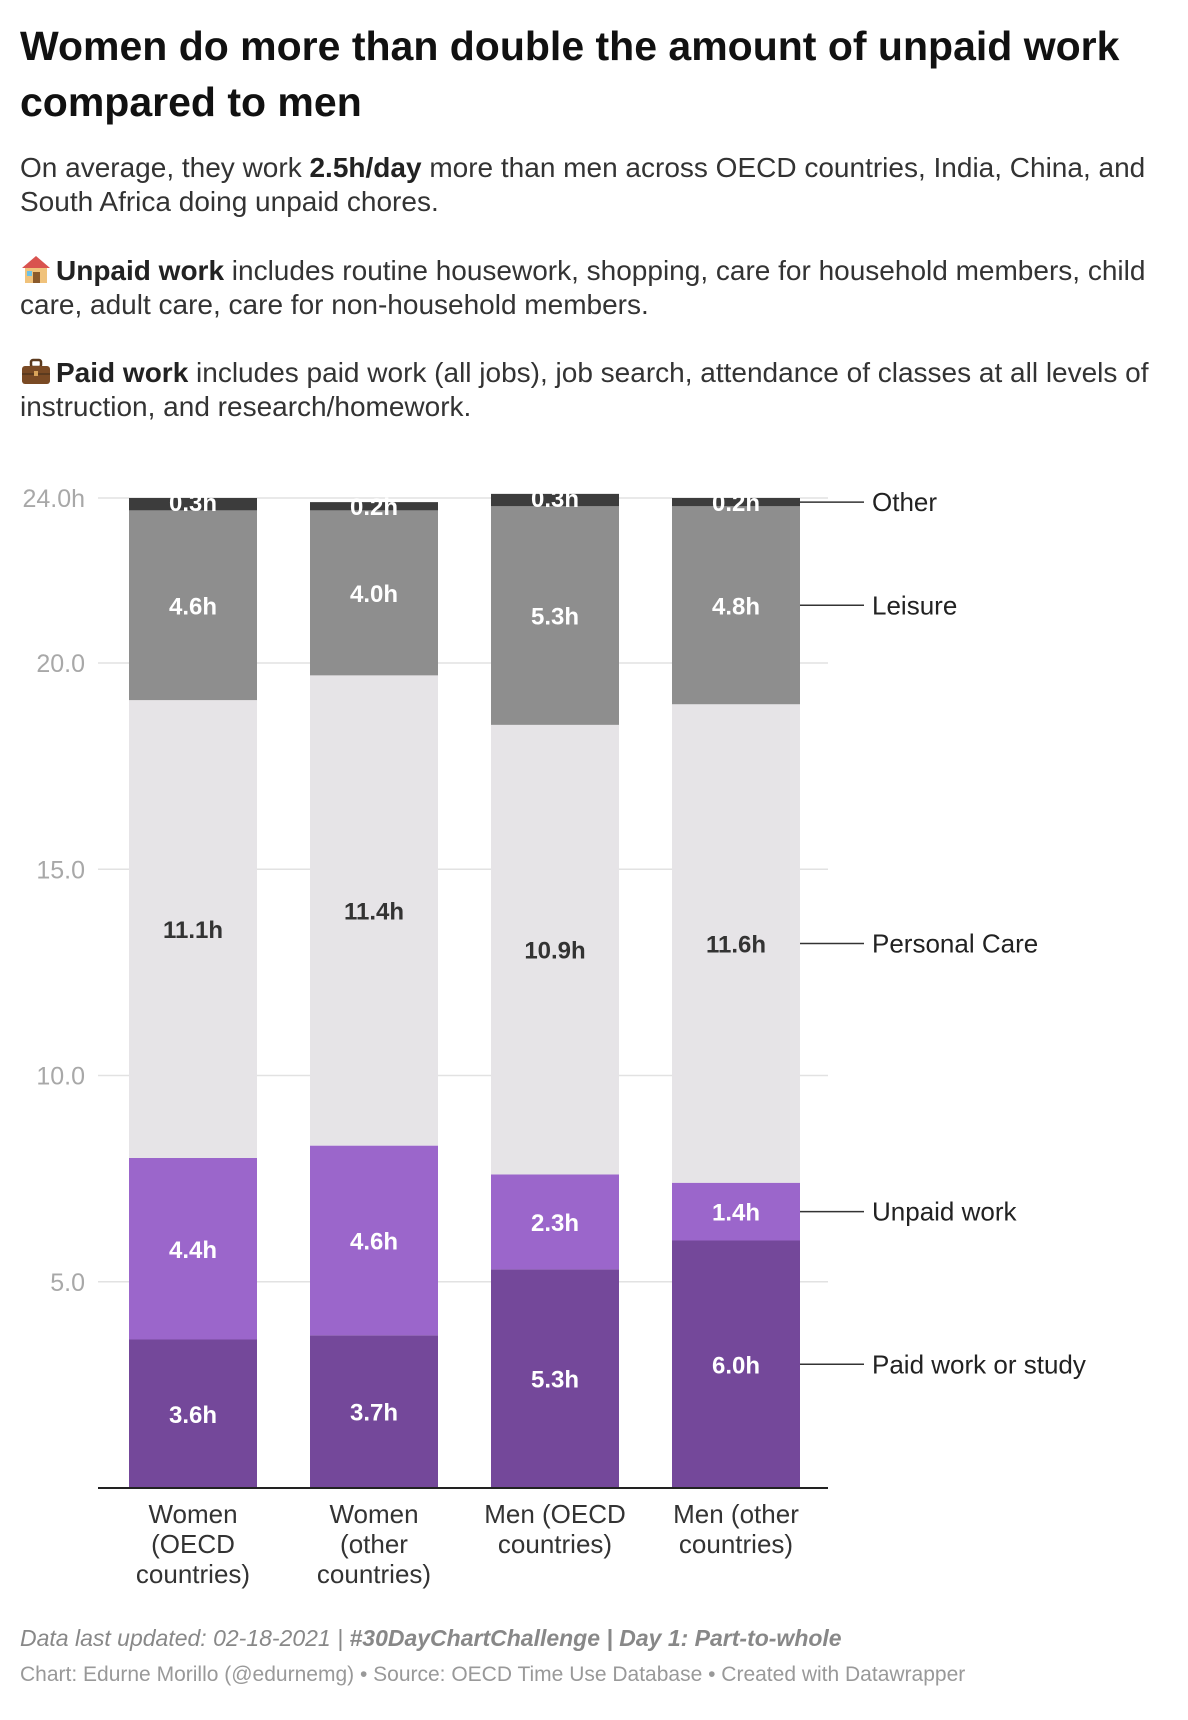 The height and width of the screenshot is (1720, 1188). What do you see at coordinates (60, 870) in the screenshot?
I see `y-tick-label: 15.0` at bounding box center [60, 870].